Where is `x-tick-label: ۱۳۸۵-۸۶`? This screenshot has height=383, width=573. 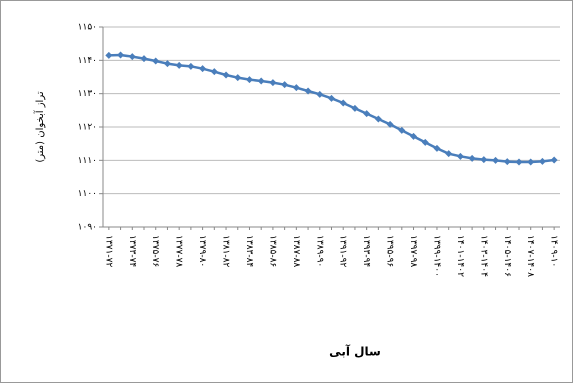 x-tick-label: ۱۳۸۵-۸۶ is located at coordinates (272, 251).